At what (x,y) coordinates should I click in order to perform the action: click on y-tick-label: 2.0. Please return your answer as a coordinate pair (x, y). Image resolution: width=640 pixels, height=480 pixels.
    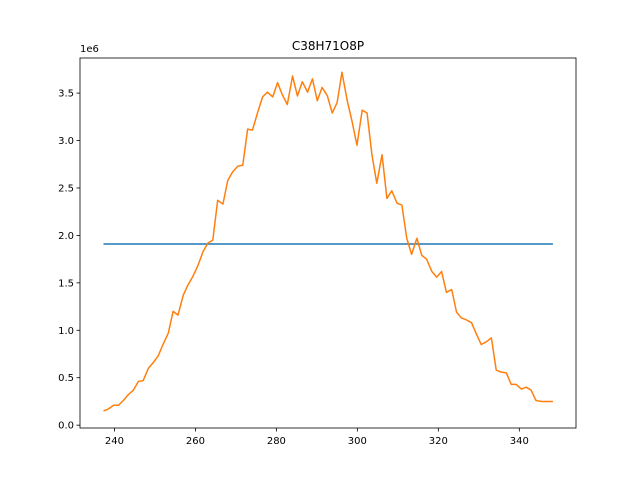
    Looking at the image, I should click on (66, 236).